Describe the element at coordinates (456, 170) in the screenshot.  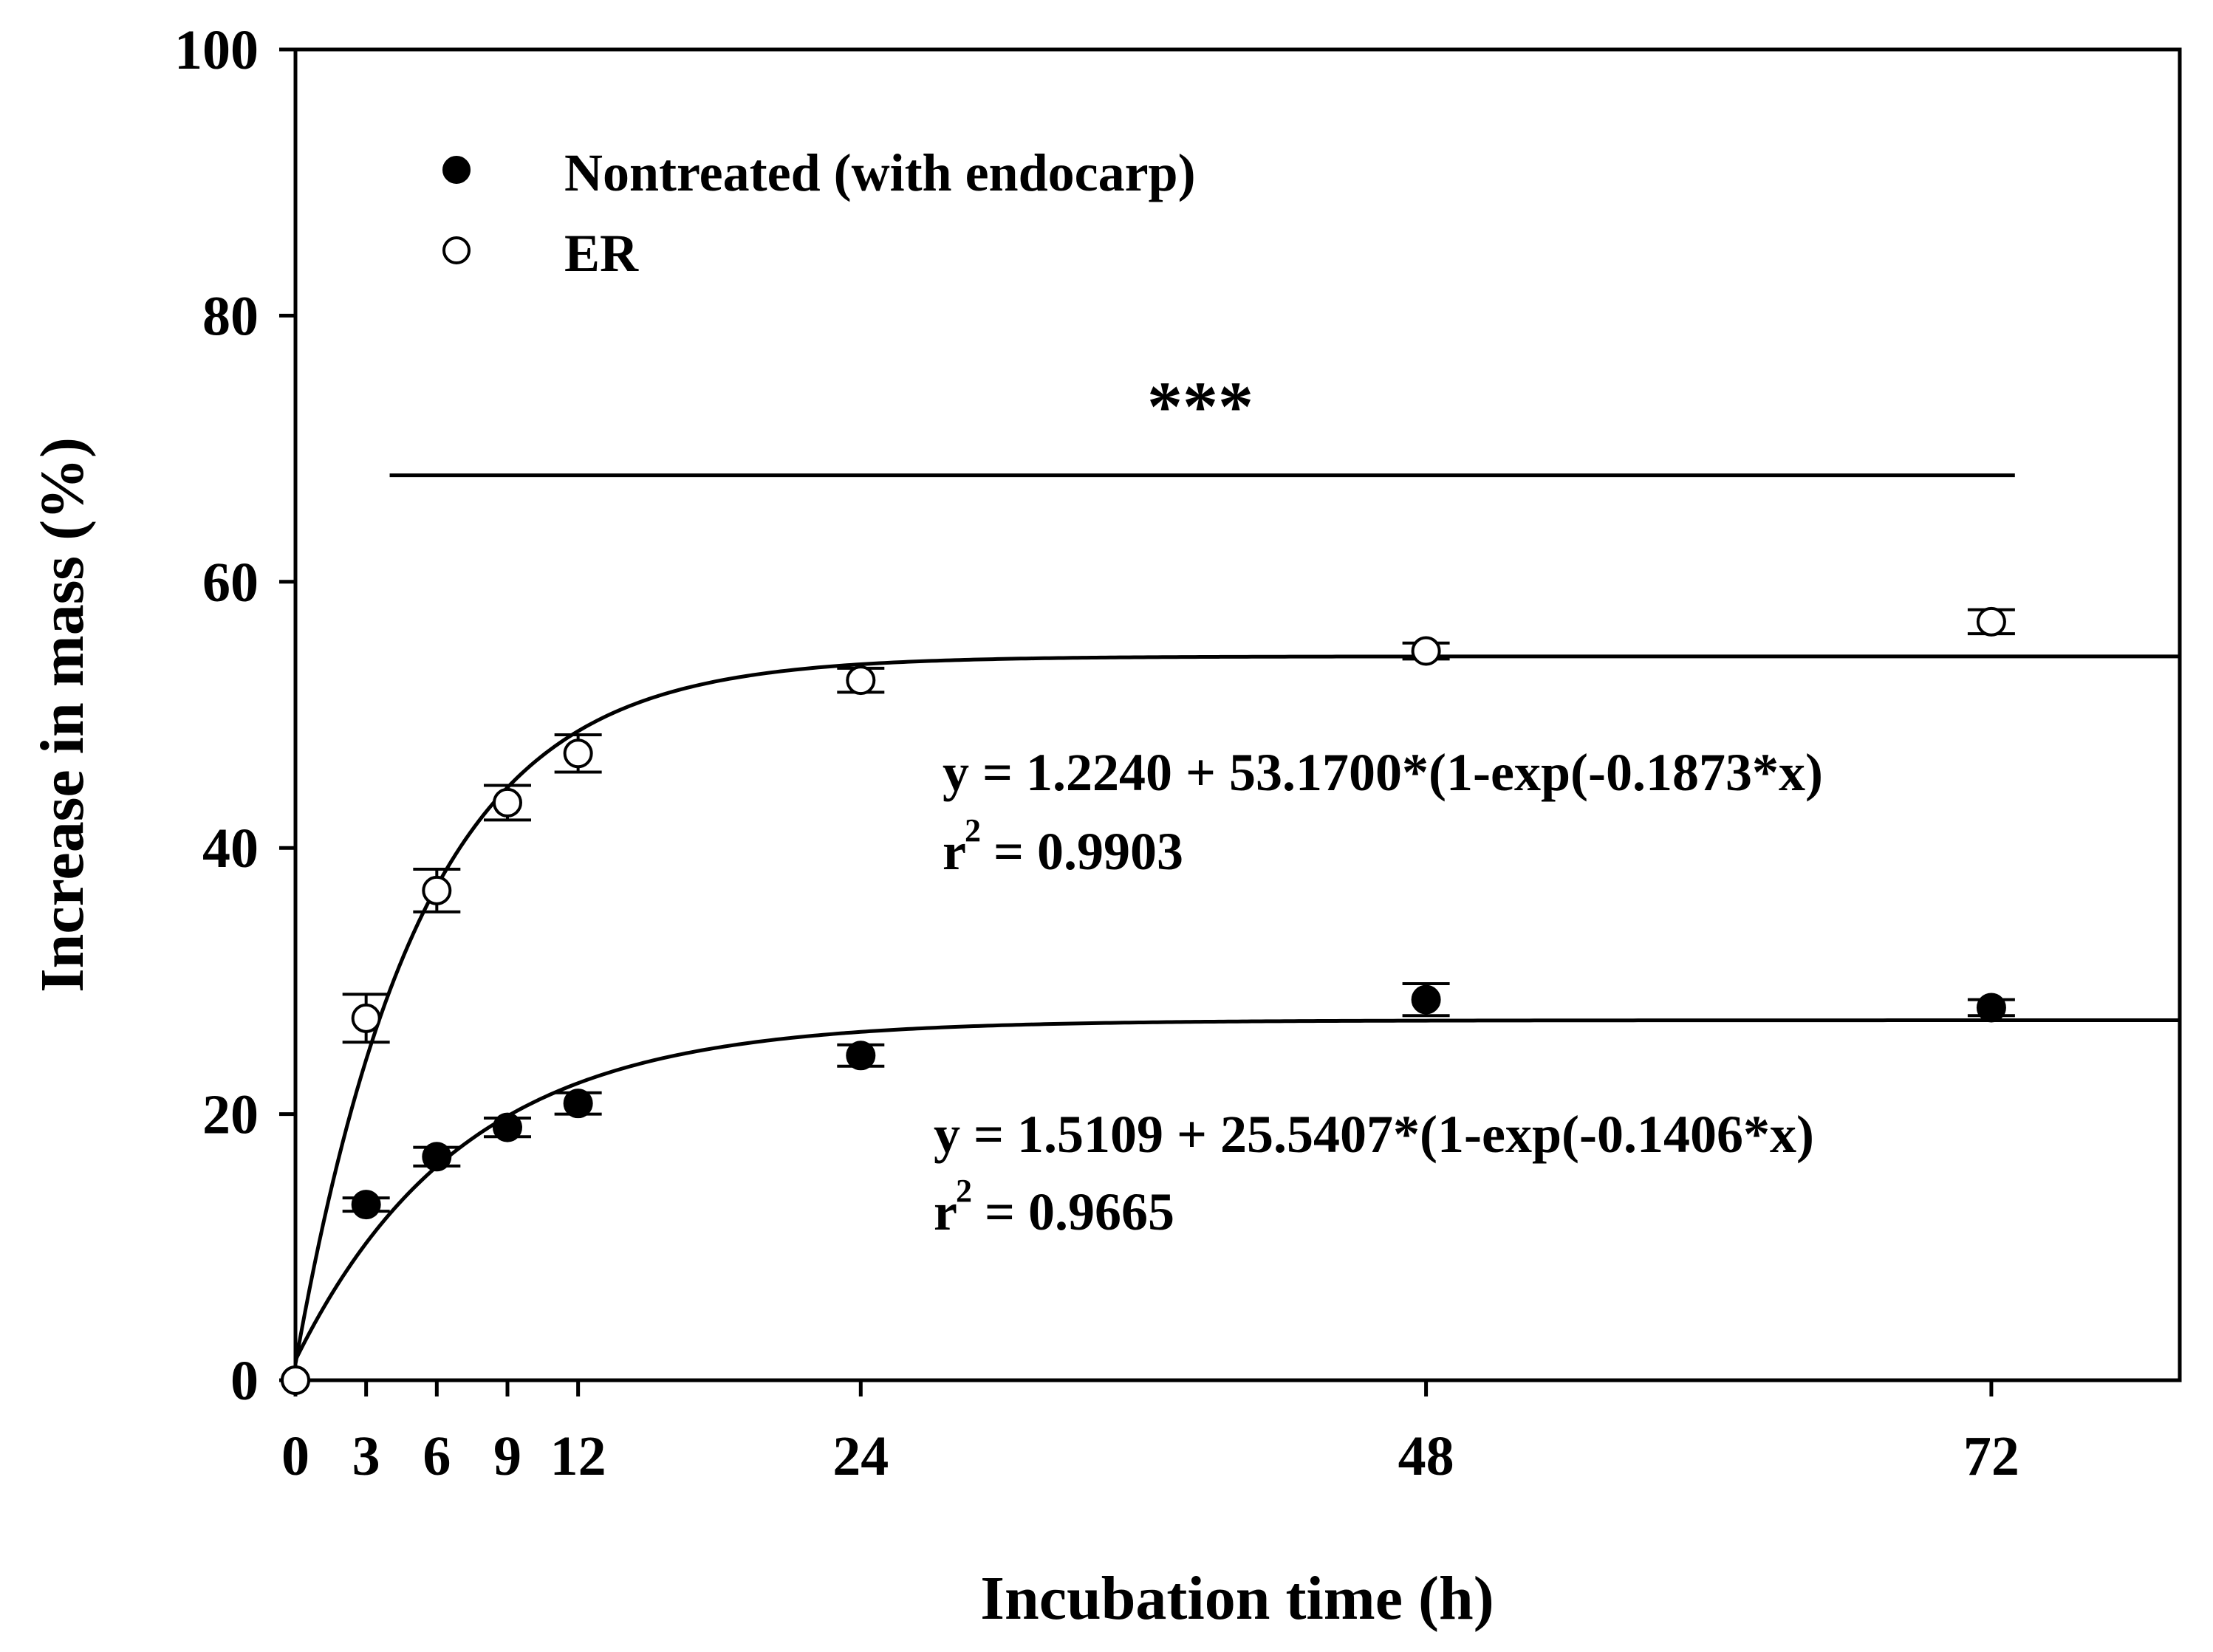
I see `legend-marker-nontreated` at that location.